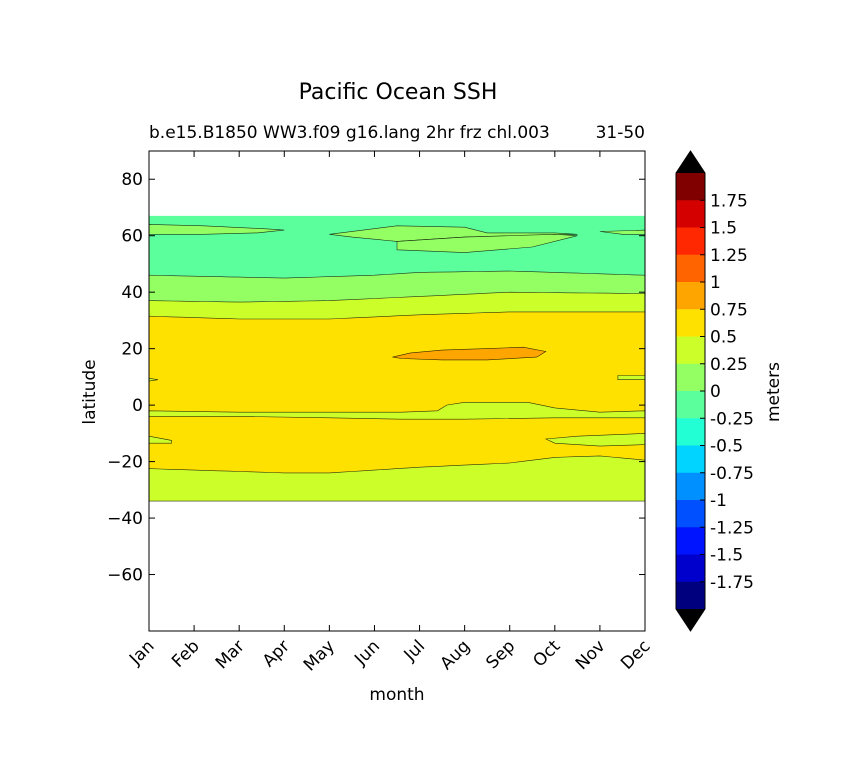 The height and width of the screenshot is (783, 864). Describe the element at coordinates (732, 528) in the screenshot. I see `colorbar-tick-label: -1.25` at that location.